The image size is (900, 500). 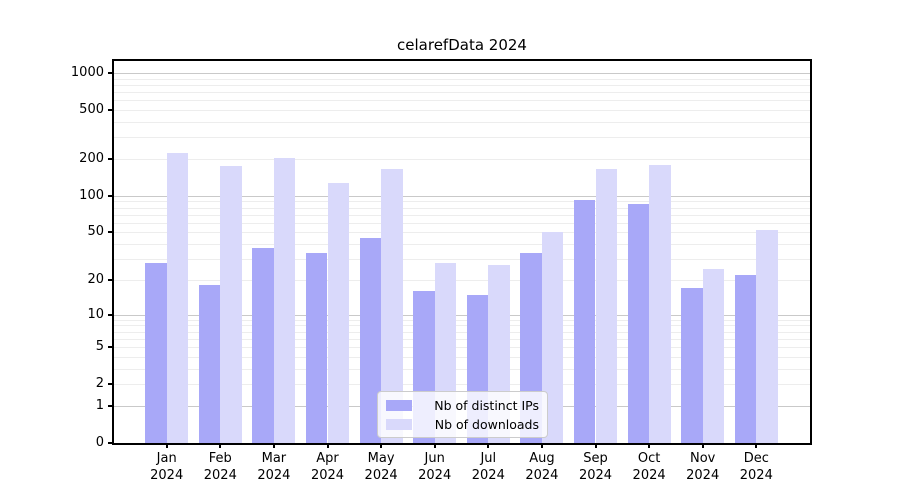 What do you see at coordinates (703, 467) in the screenshot?
I see `x-tick-label: Nov 2024` at bounding box center [703, 467].